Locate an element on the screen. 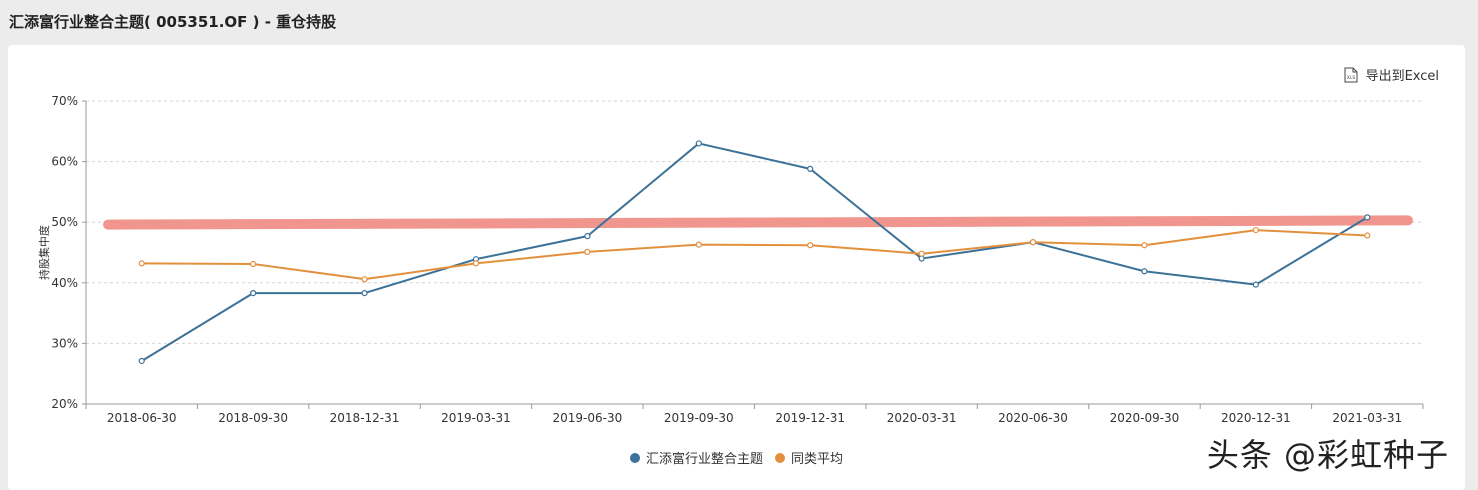 Image resolution: width=1478 pixels, height=490 pixels. x-tick-label: 2021-03-31 is located at coordinates (1367, 418).